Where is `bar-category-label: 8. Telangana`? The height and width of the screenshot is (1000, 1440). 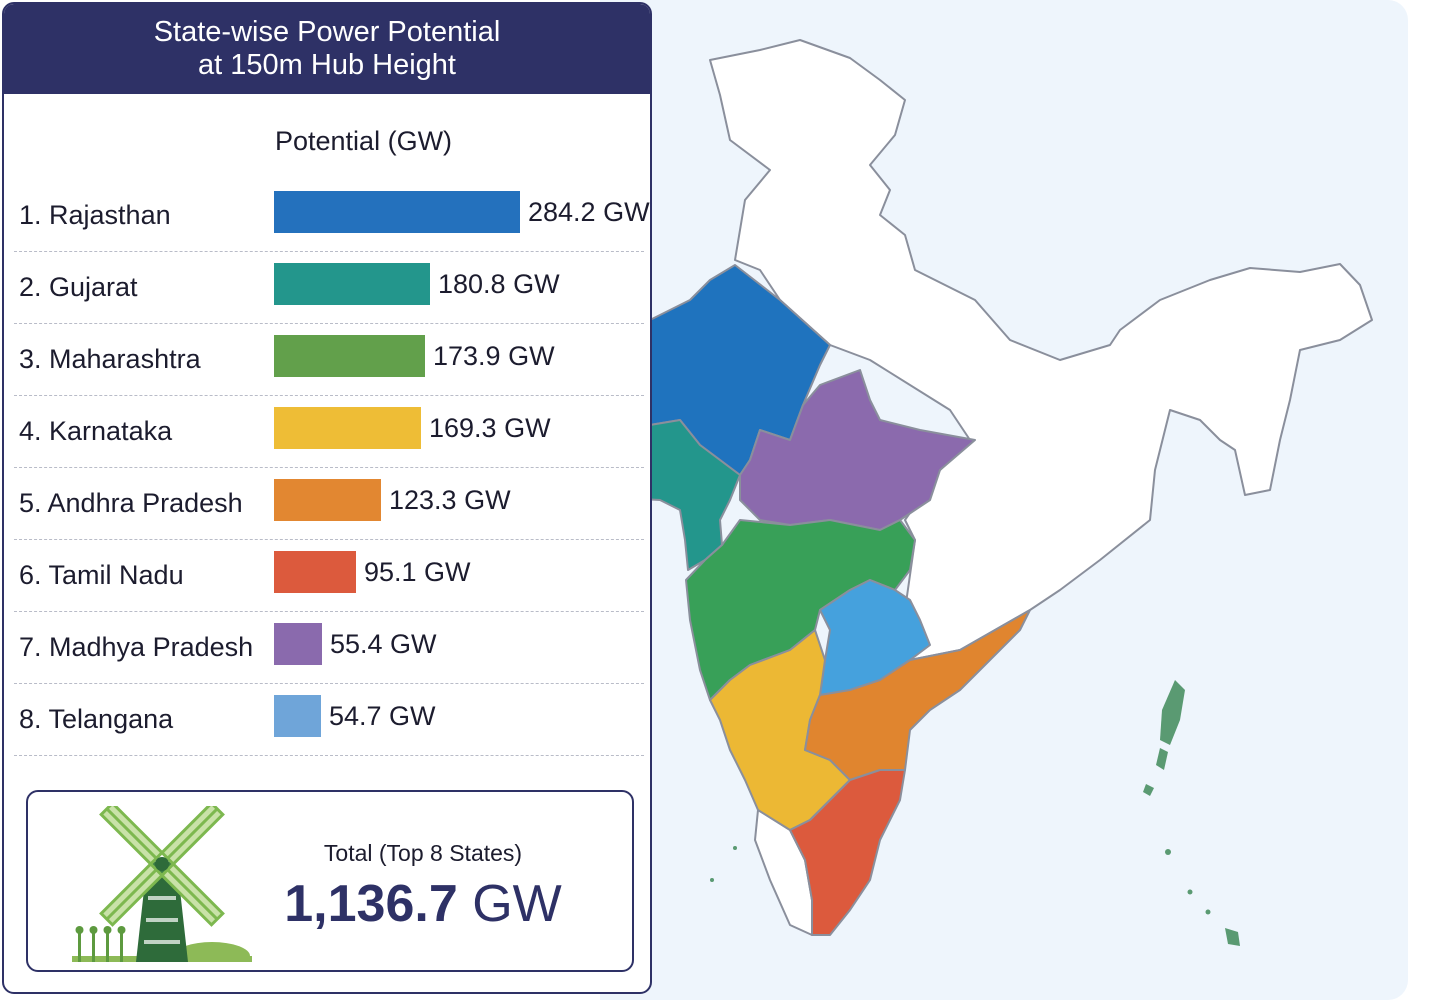
bar-category-label: 8. Telangana is located at coordinates (96, 719).